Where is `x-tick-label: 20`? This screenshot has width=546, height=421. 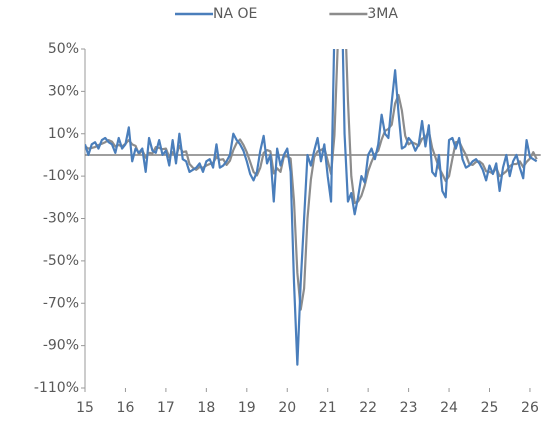 x-tick-label: 20 is located at coordinates (287, 408).